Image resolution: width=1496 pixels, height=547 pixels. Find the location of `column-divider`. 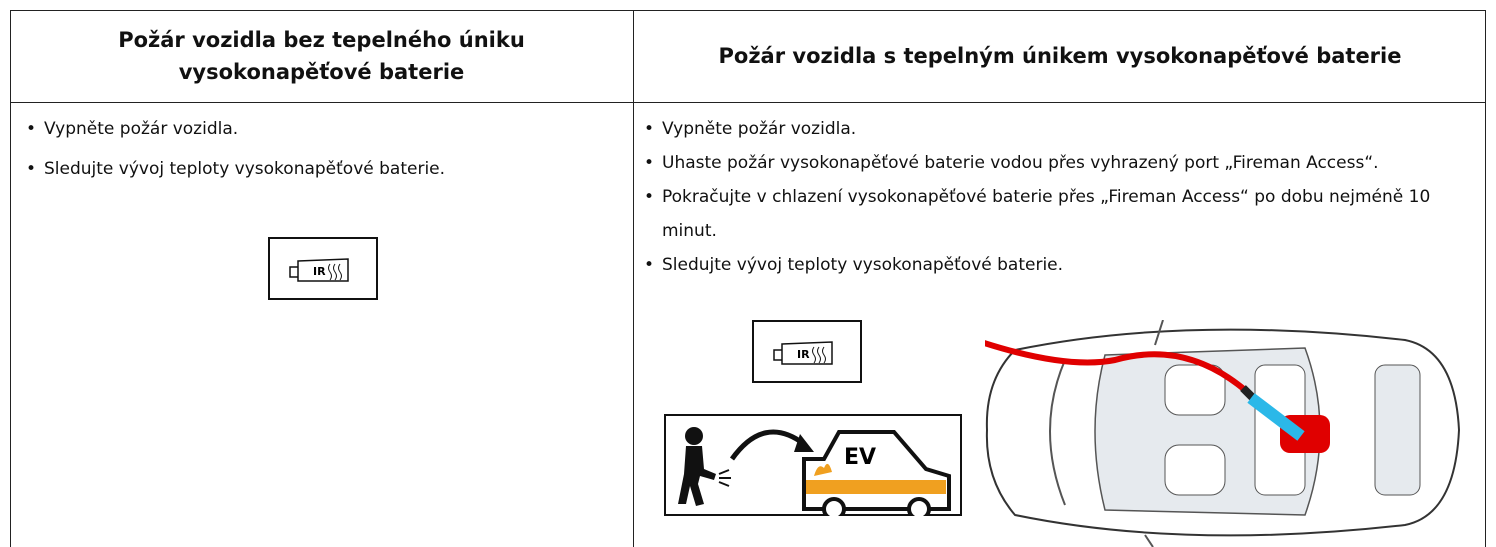

column-divider is located at coordinates (633, 278).